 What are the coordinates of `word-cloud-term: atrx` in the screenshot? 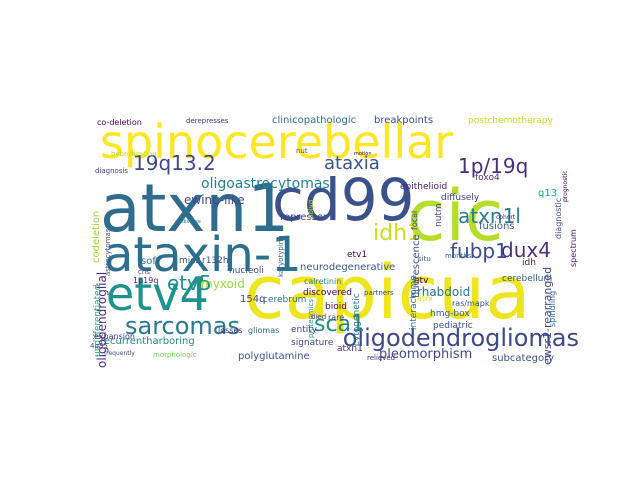 It's located at (425, 298).